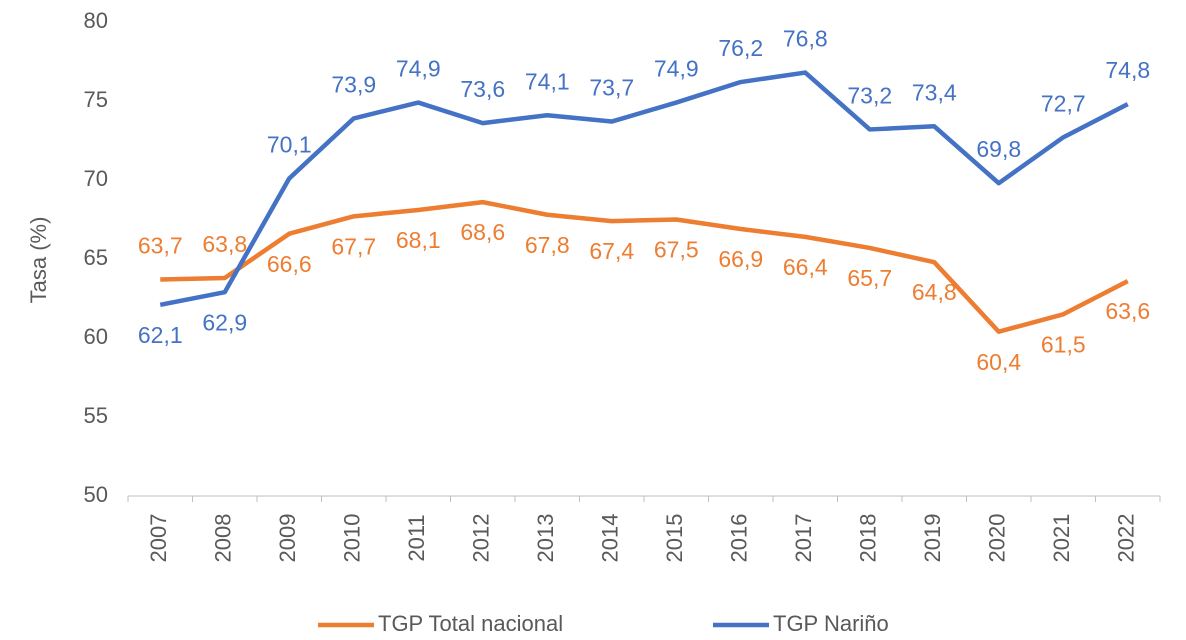 The image size is (1186, 640). I want to click on x-tick-label: 2017, so click(803, 538).